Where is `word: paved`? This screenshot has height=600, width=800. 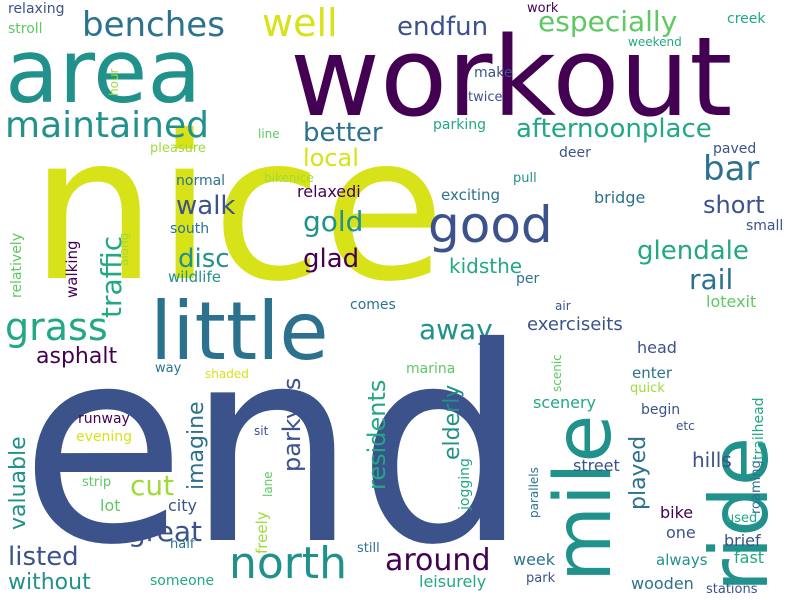 word: paved is located at coordinates (735, 149).